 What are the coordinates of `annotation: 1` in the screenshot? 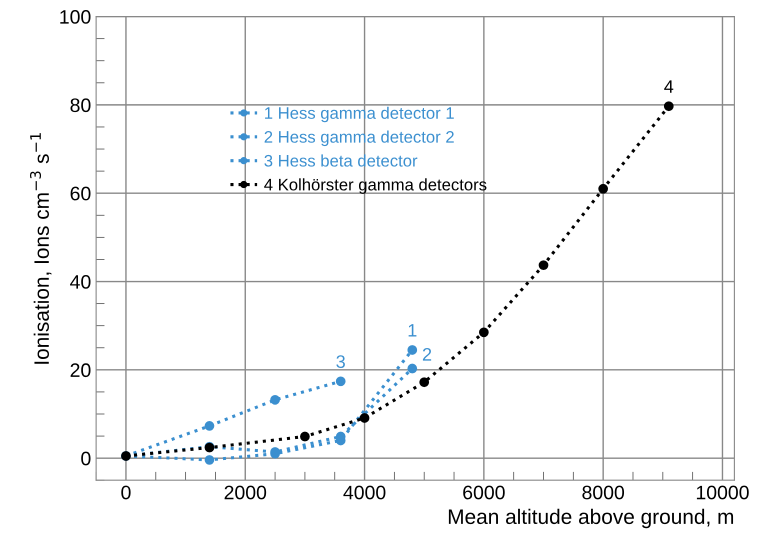 It's located at (412, 330).